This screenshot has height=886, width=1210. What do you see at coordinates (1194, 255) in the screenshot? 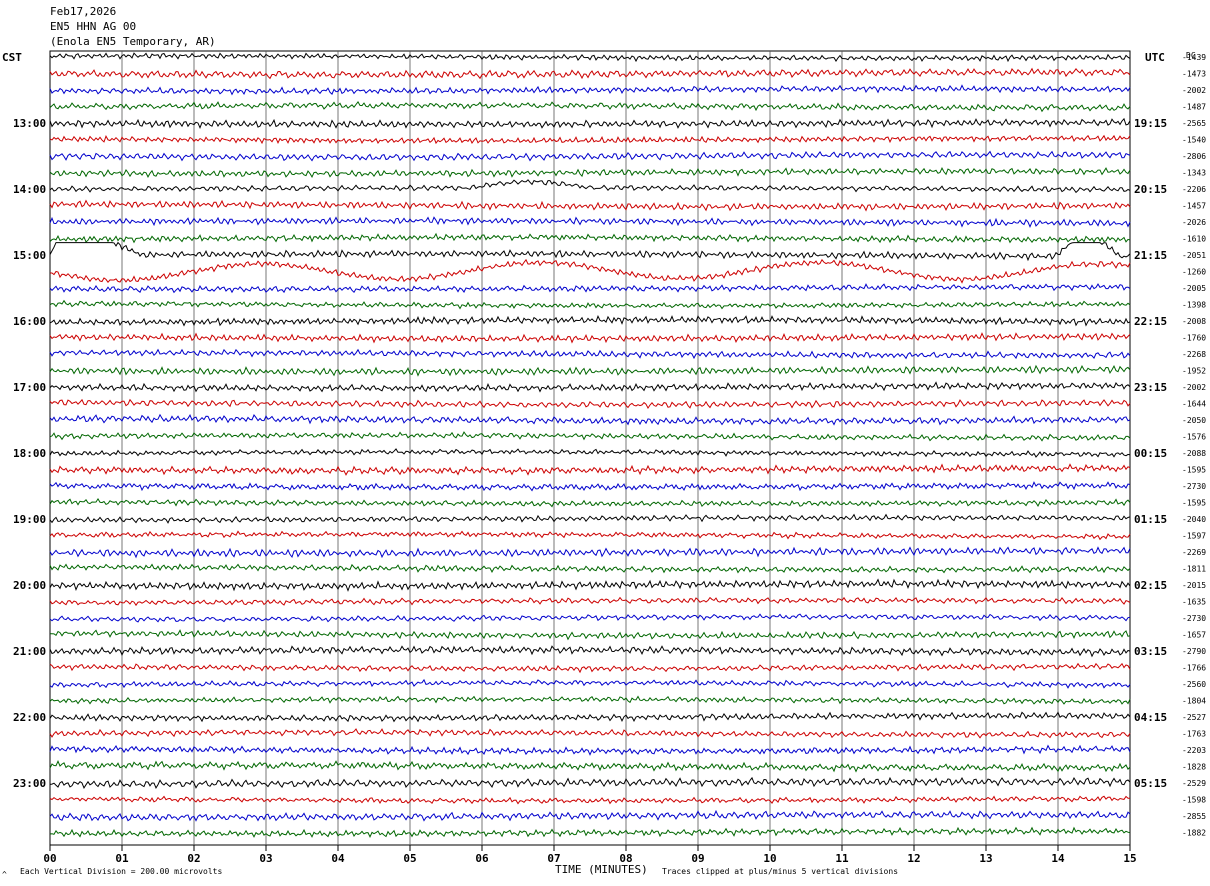
I see `dc-offset-label: -2051` at bounding box center [1194, 255].